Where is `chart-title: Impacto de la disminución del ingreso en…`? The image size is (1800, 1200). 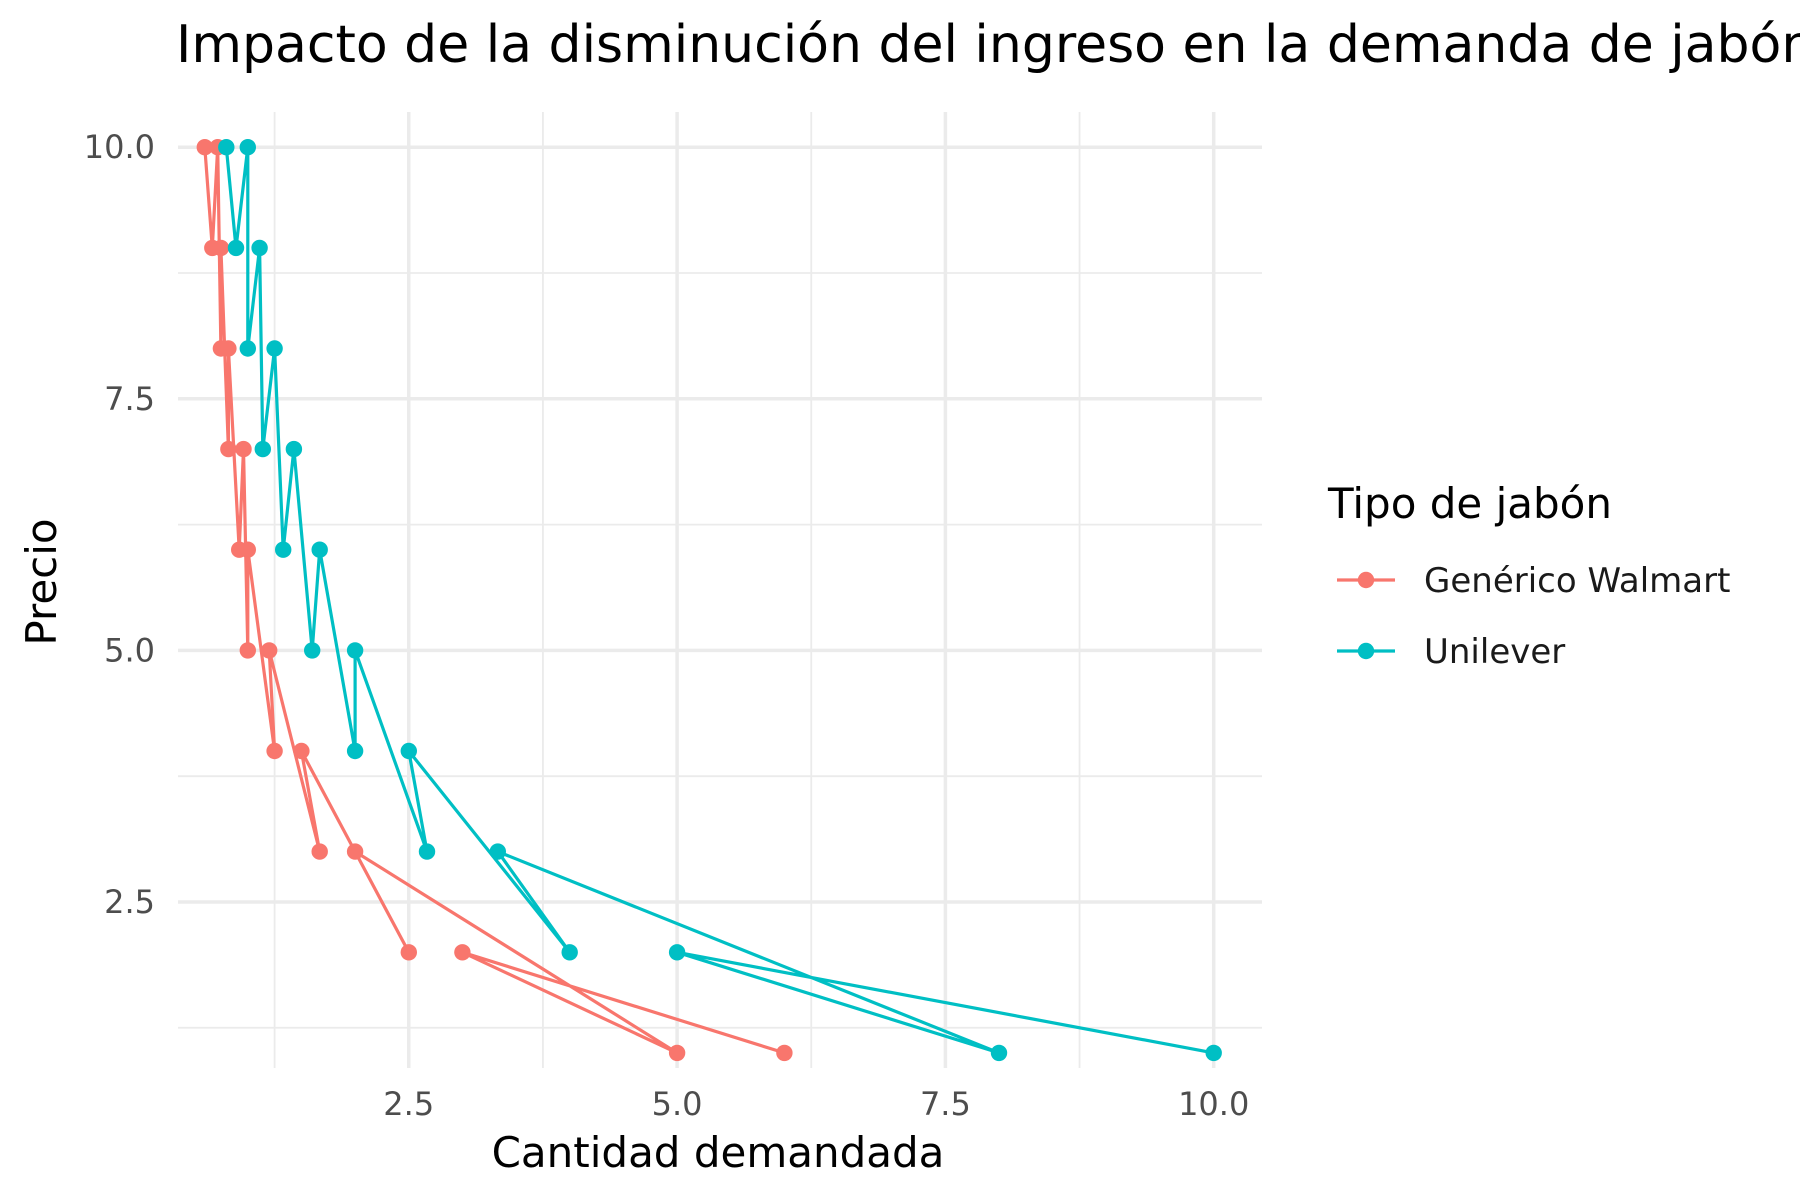
chart-title: Impacto de la disminución del ingreso en… is located at coordinates (988, 45).